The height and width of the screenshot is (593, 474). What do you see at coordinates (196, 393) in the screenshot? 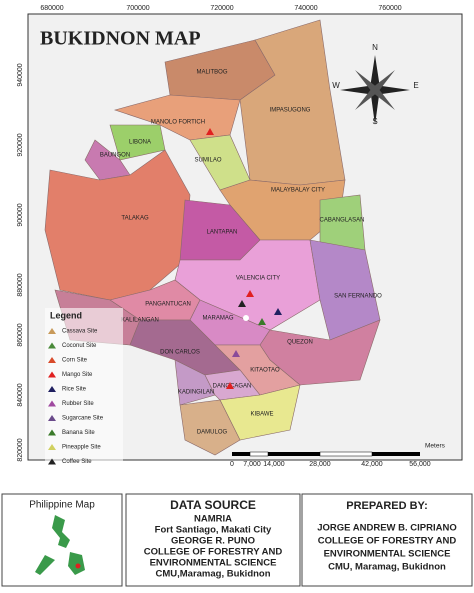
I see `region-label: KADINGILAN` at bounding box center [196, 393].